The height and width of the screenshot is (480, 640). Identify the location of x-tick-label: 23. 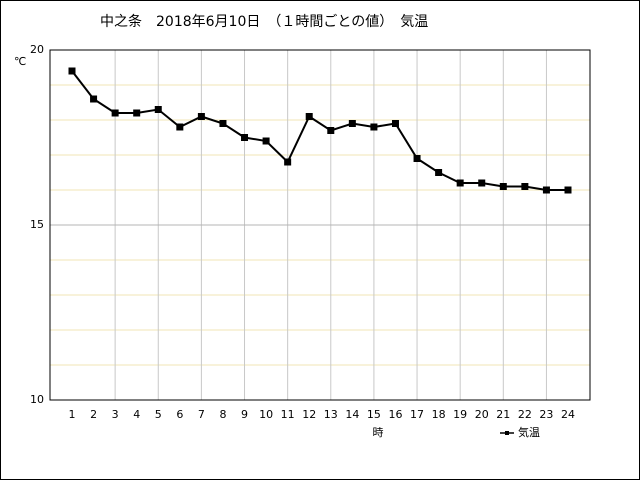
(546, 414).